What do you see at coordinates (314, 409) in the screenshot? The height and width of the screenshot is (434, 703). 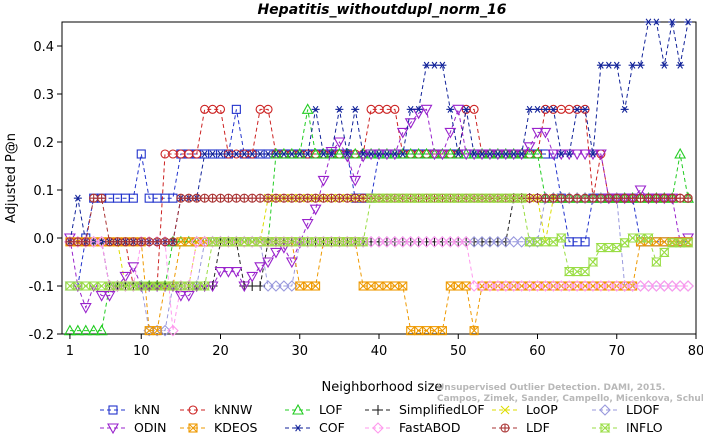 I see `legend-item-lof: LOF` at bounding box center [314, 409].